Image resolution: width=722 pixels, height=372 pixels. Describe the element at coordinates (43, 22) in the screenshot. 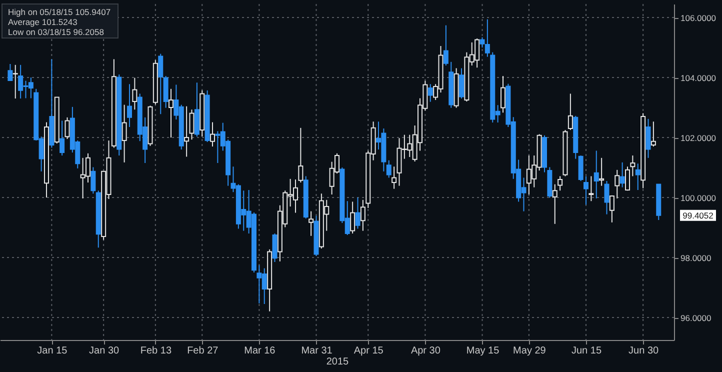

I see `annotation: Average 101.5243` at that location.